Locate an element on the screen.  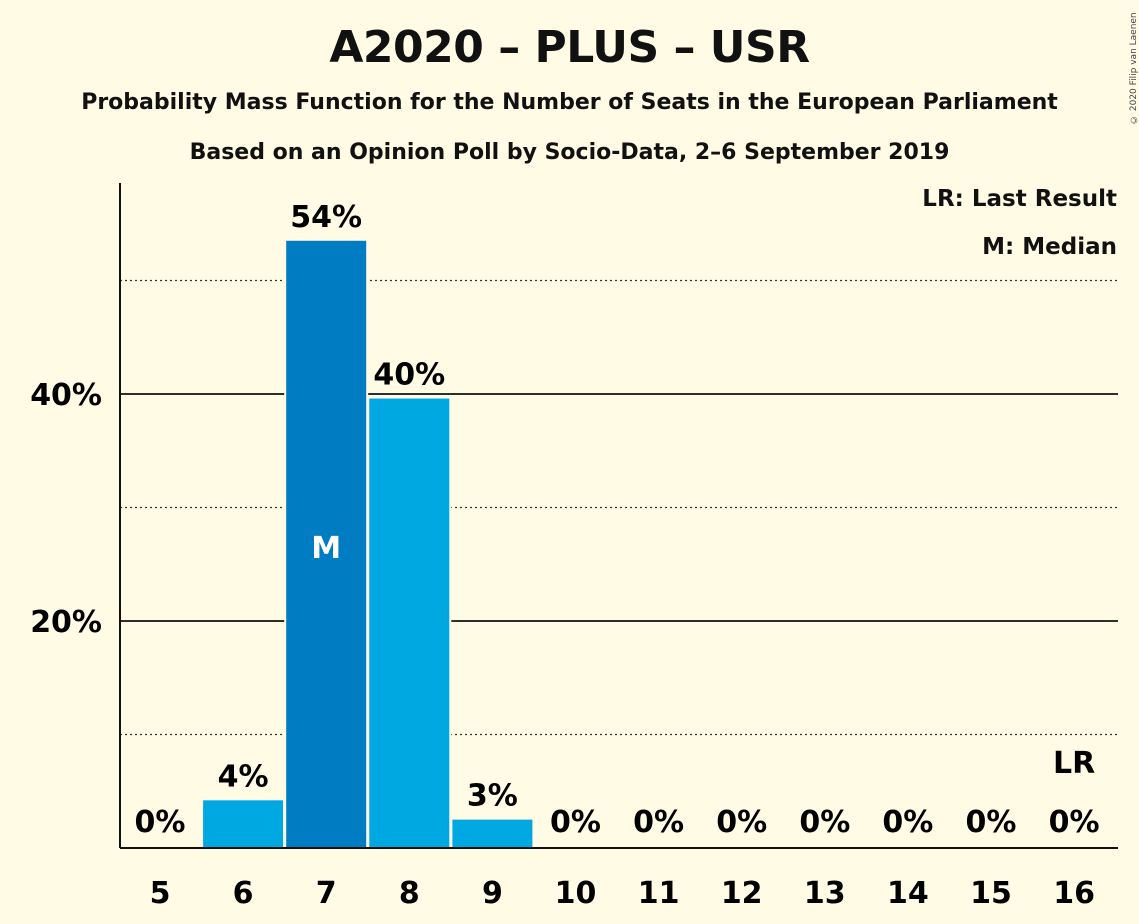
y-tick-label-20: 20% is located at coordinates (66, 622).